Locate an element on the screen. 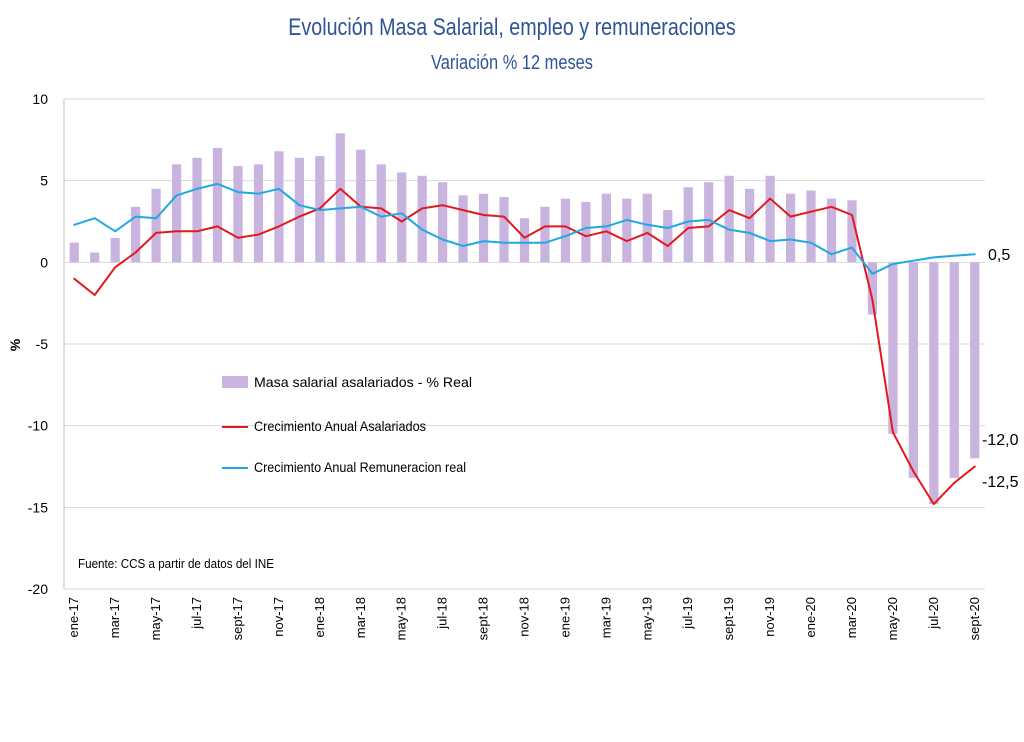  legend-label-masa-salarial: Masa salarial asalariados - % Real is located at coordinates (363, 382).